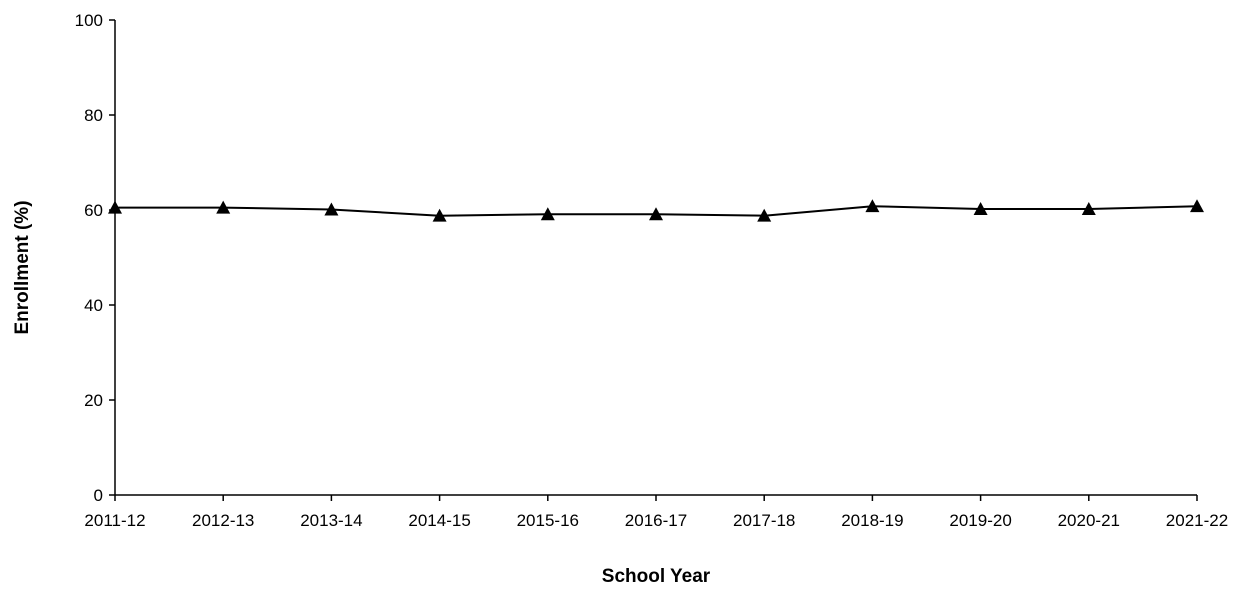  Describe the element at coordinates (223, 520) in the screenshot. I see `x-tick-label: 2012-13` at that location.